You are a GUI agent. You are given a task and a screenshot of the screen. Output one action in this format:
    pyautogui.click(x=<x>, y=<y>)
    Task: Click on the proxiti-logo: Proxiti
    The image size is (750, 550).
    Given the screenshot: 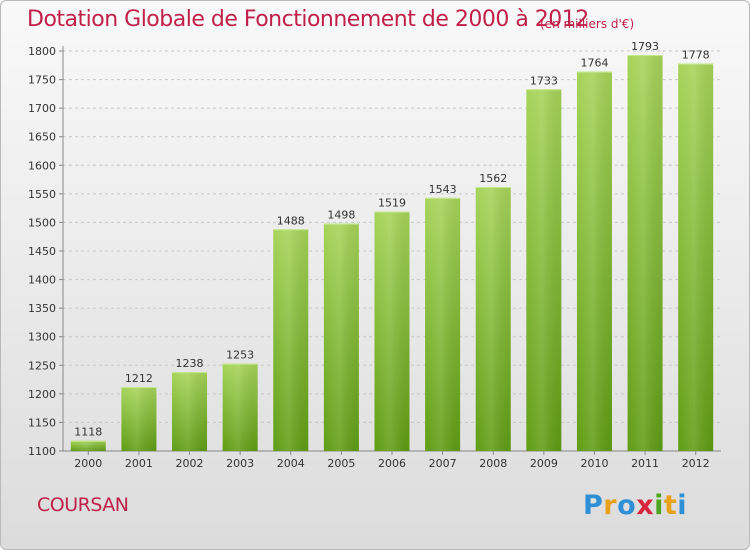 What is the action you would take?
    pyautogui.click(x=635, y=505)
    